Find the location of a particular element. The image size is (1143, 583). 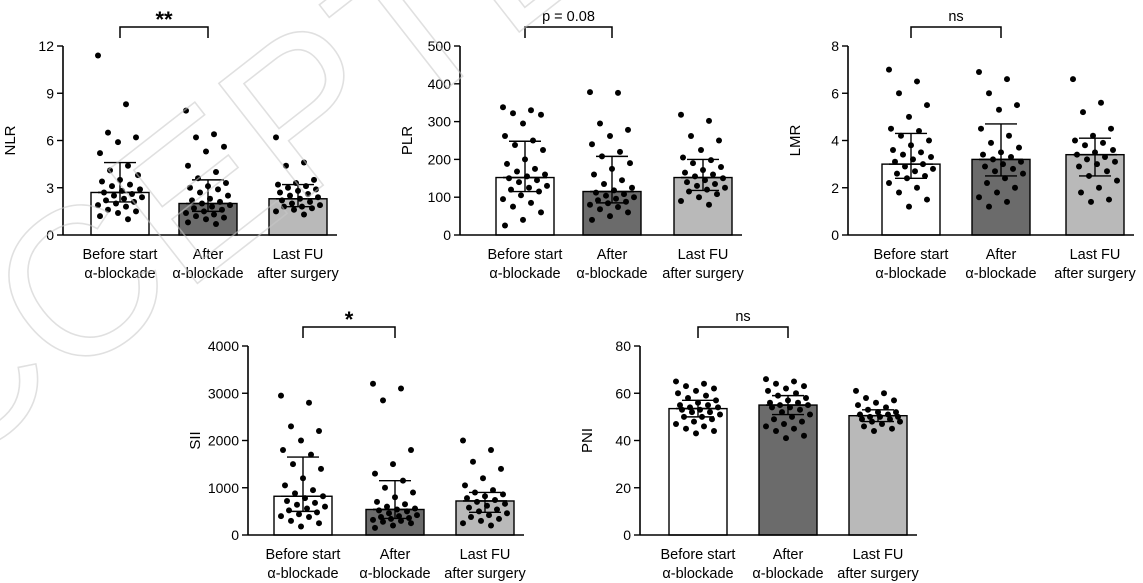

significance-label: ** is located at coordinates (164, 19).